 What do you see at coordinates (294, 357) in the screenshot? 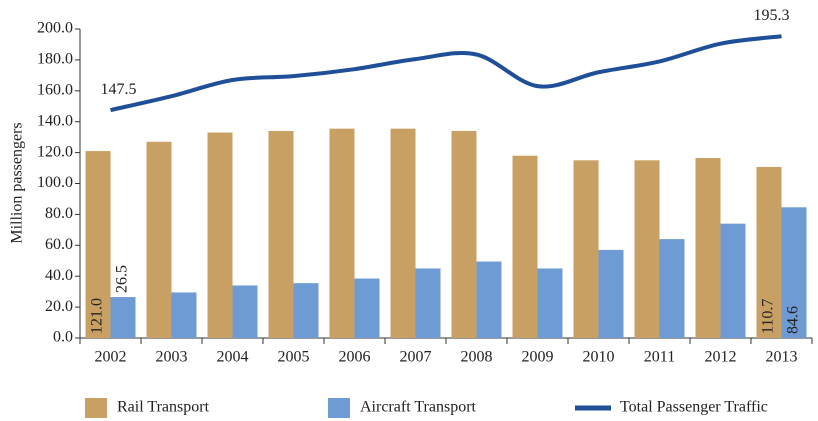
I see `x-tick-label: 2005` at bounding box center [294, 357].